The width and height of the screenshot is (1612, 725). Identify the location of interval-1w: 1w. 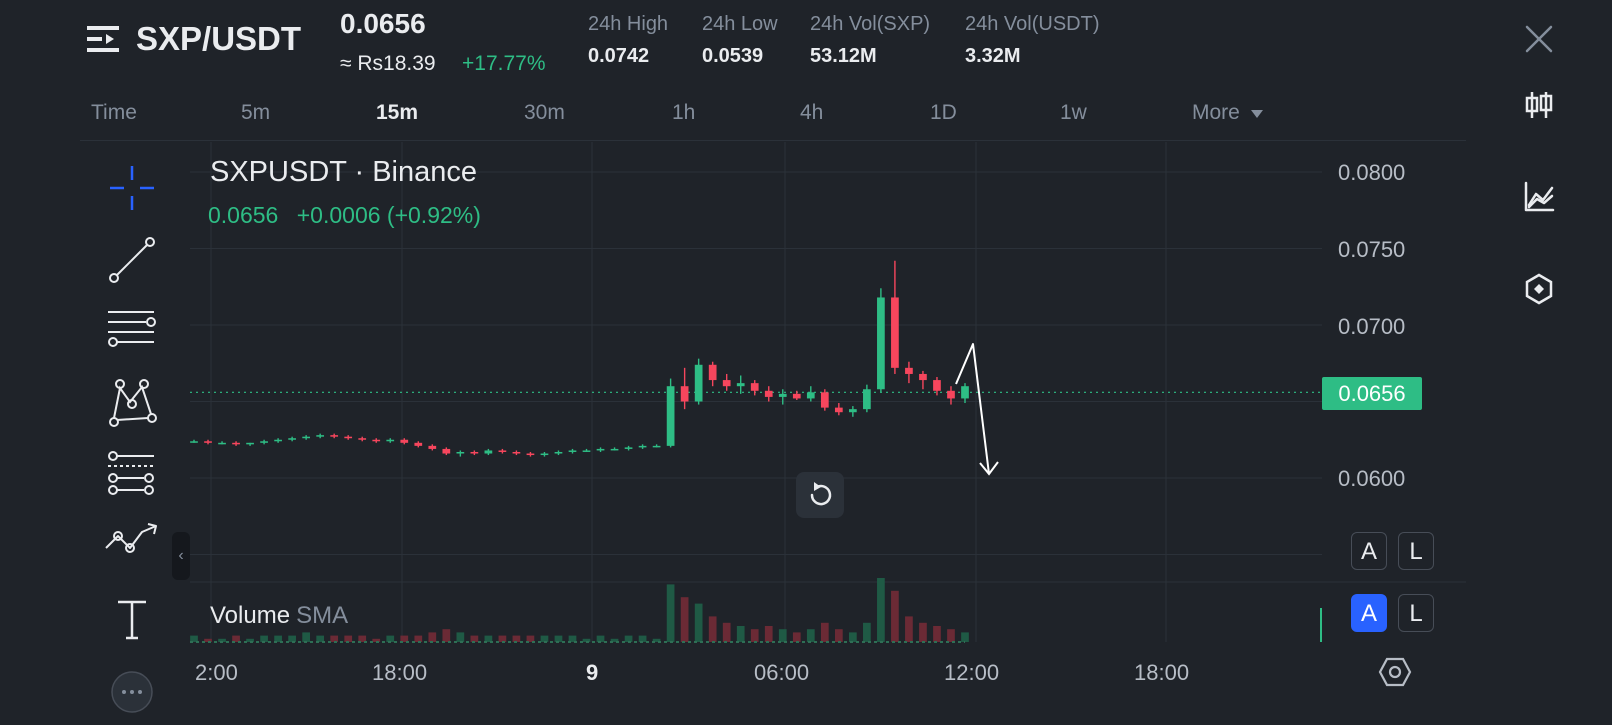
(1073, 112).